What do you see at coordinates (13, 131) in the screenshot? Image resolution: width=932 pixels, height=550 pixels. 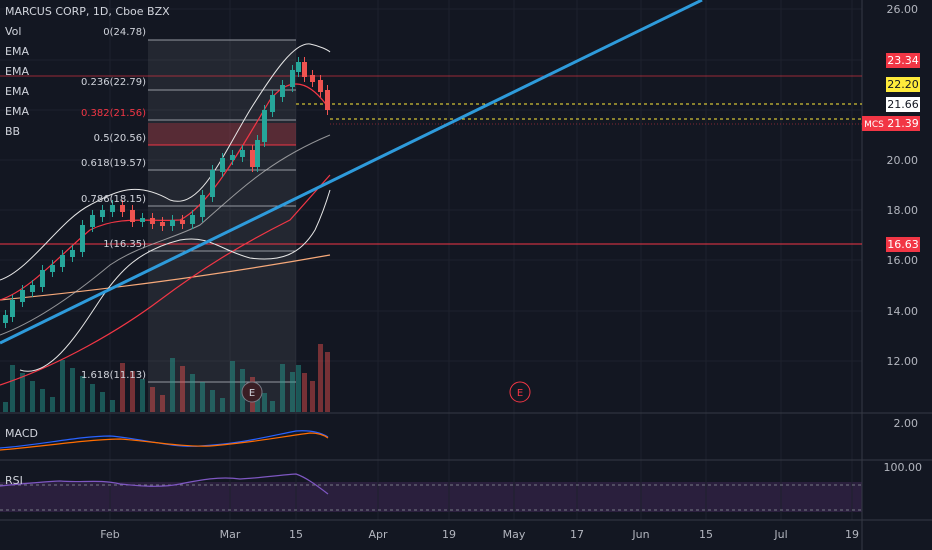 I see `indicator-bb: BB` at bounding box center [13, 131].